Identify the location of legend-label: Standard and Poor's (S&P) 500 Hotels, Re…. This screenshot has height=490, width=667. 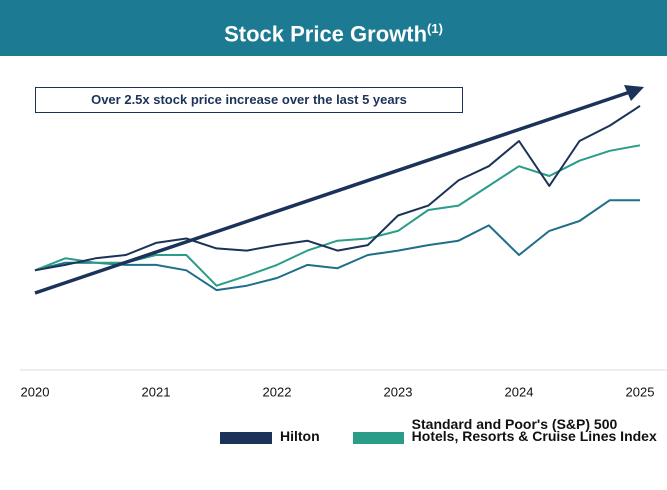
(534, 431).